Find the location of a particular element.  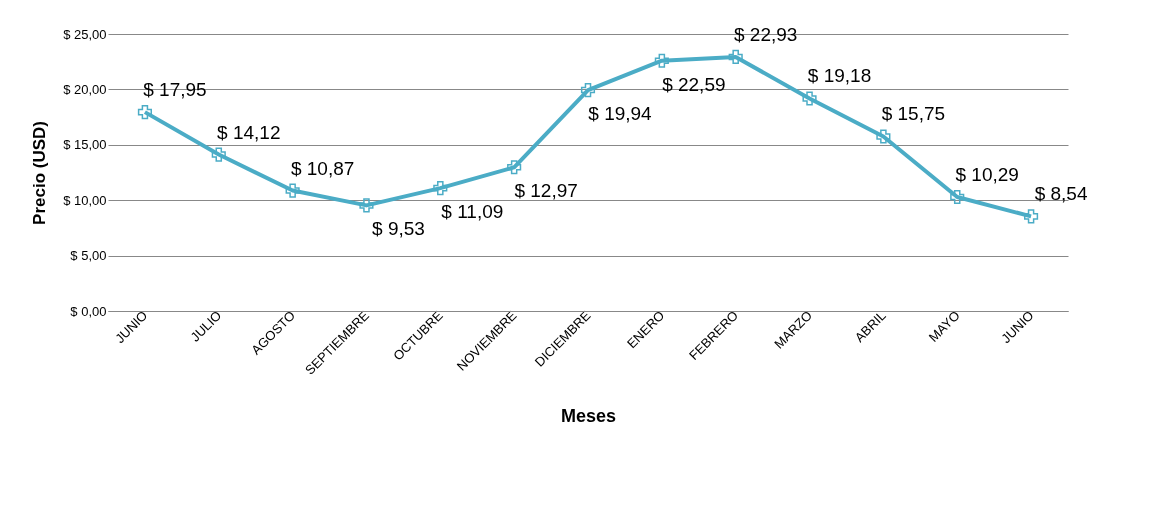

data-label: $ 19,18 is located at coordinates (839, 76).